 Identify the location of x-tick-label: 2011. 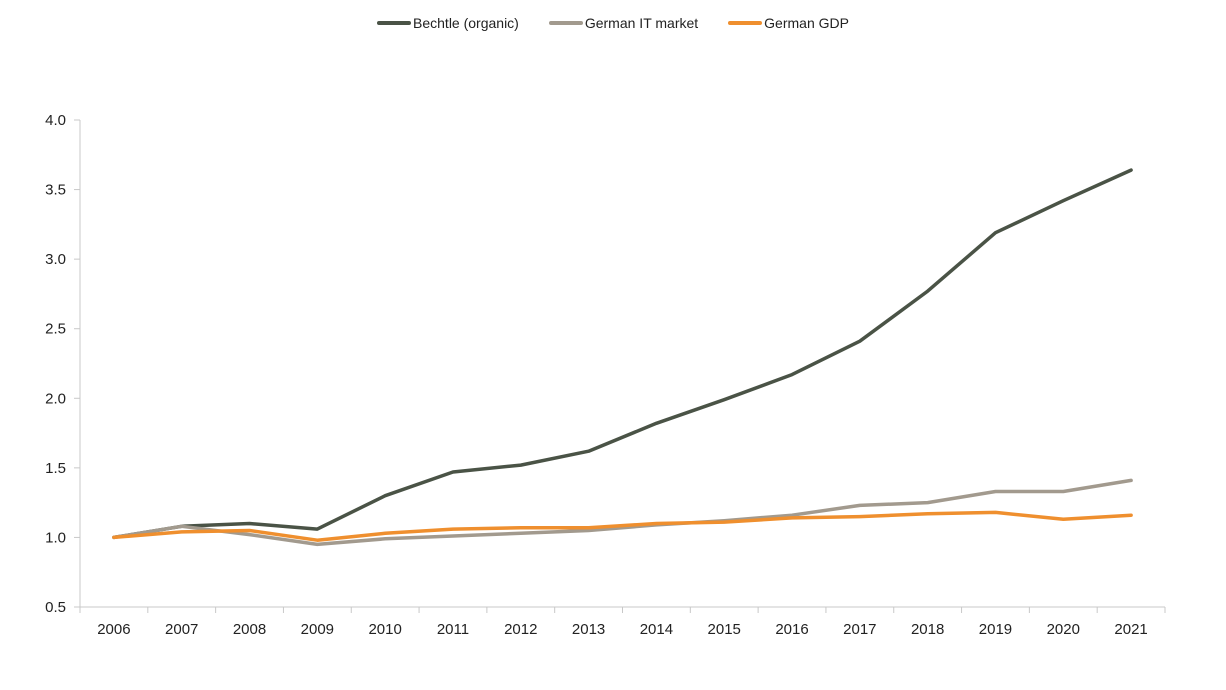
(453, 629).